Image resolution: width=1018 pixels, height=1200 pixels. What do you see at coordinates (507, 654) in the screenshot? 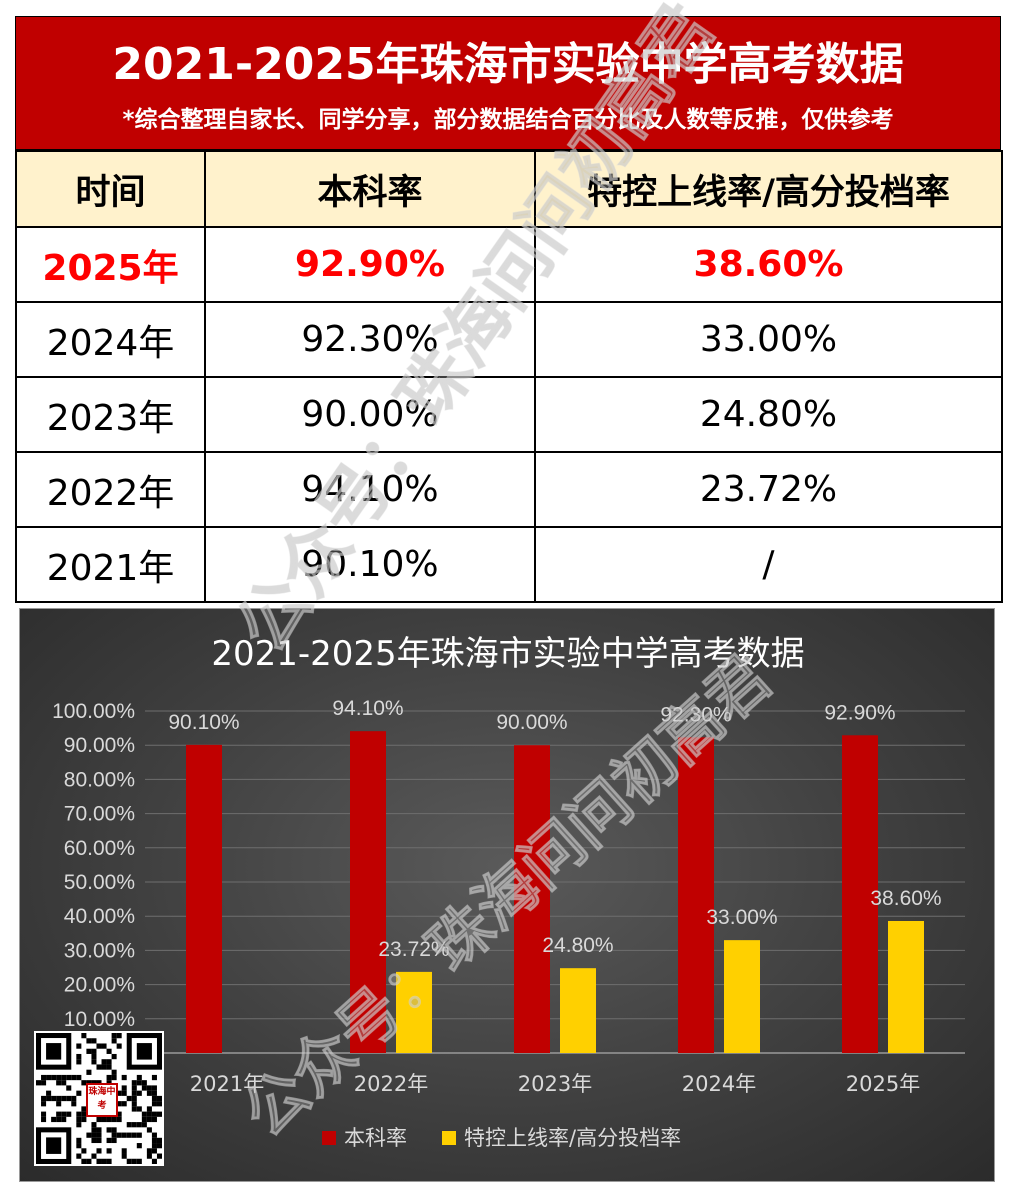
I see `chart-title: 2021-2025年珠海市实验中学高考数据` at bounding box center [507, 654].